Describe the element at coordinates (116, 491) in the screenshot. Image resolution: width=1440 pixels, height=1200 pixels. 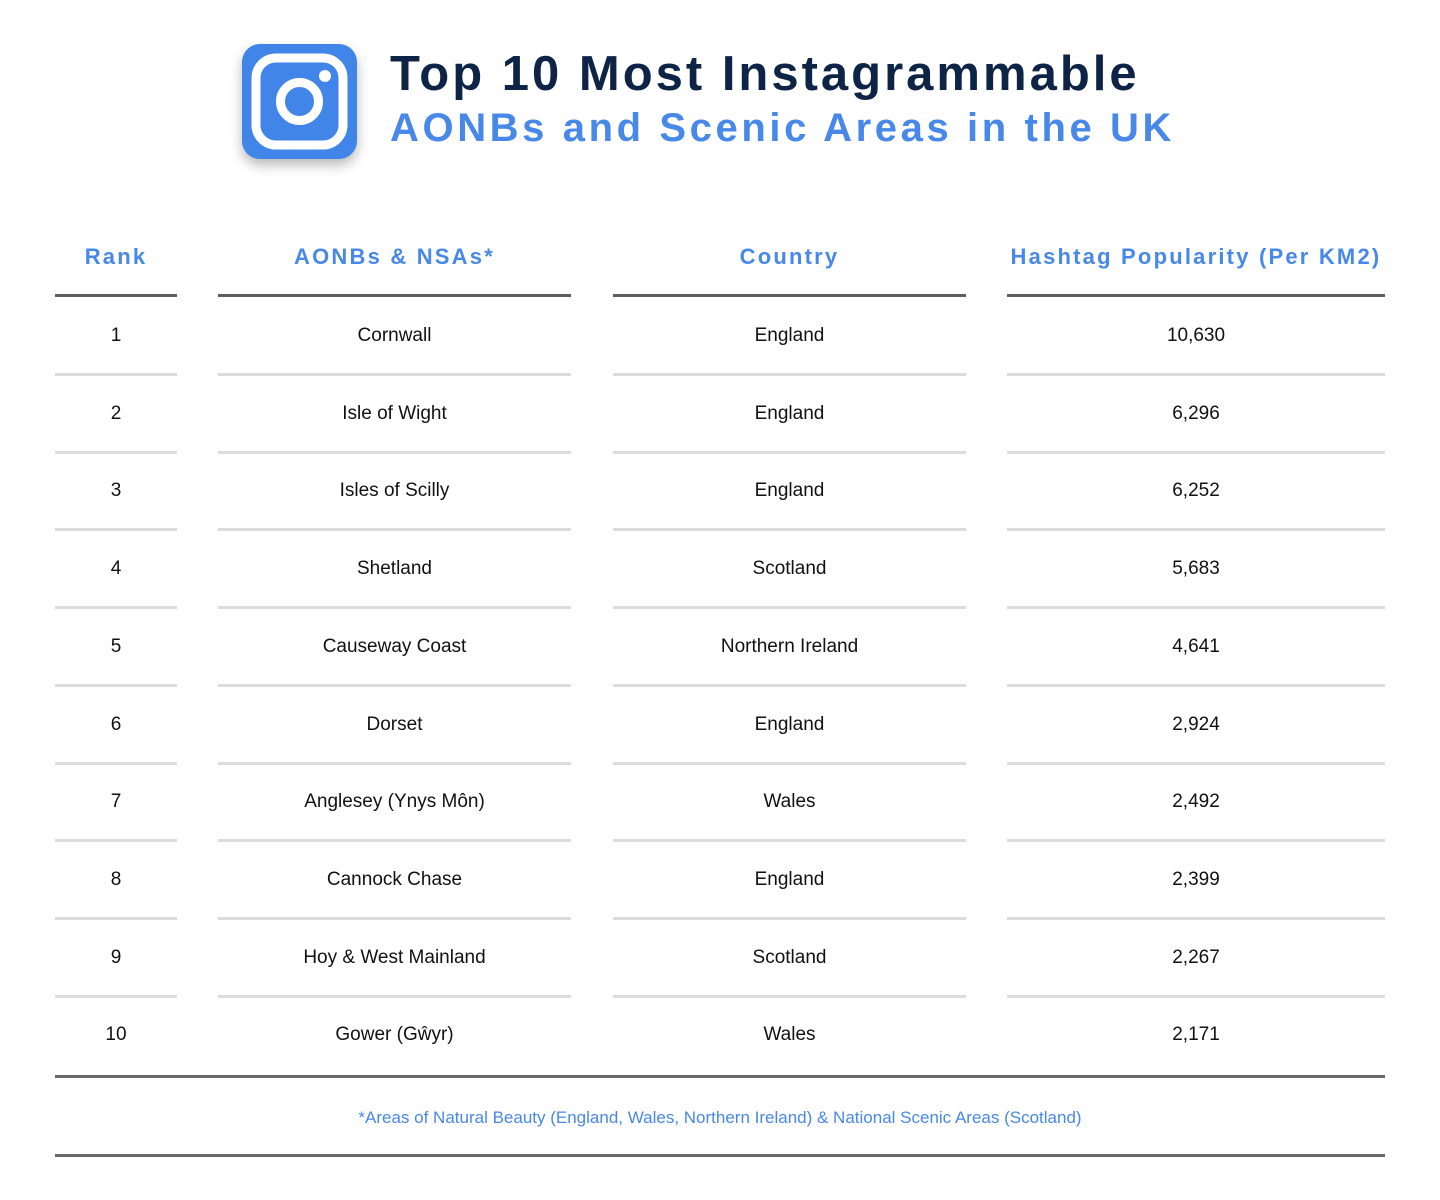
I see `cell-rank: 3` at that location.